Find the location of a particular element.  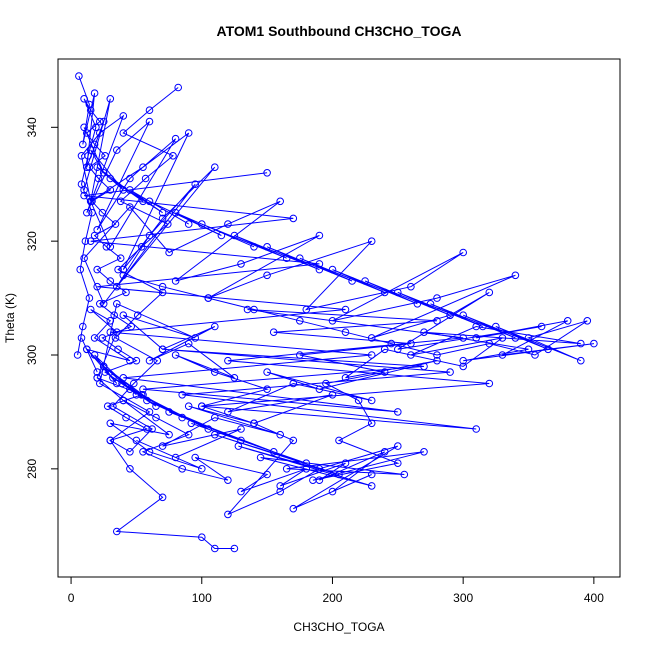

y-tick-label: 320 is located at coordinates (32, 241).